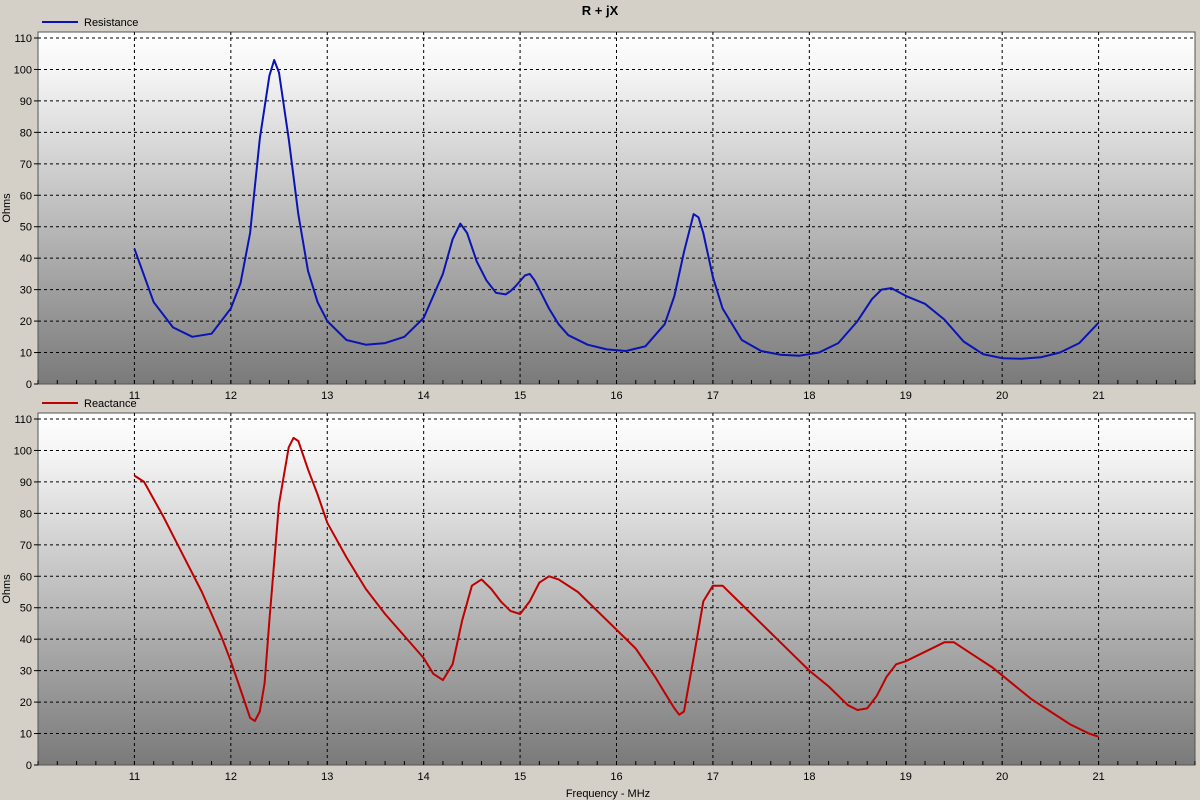  I want to click on x-axis-label: Frequency - MHz, so click(608, 794).